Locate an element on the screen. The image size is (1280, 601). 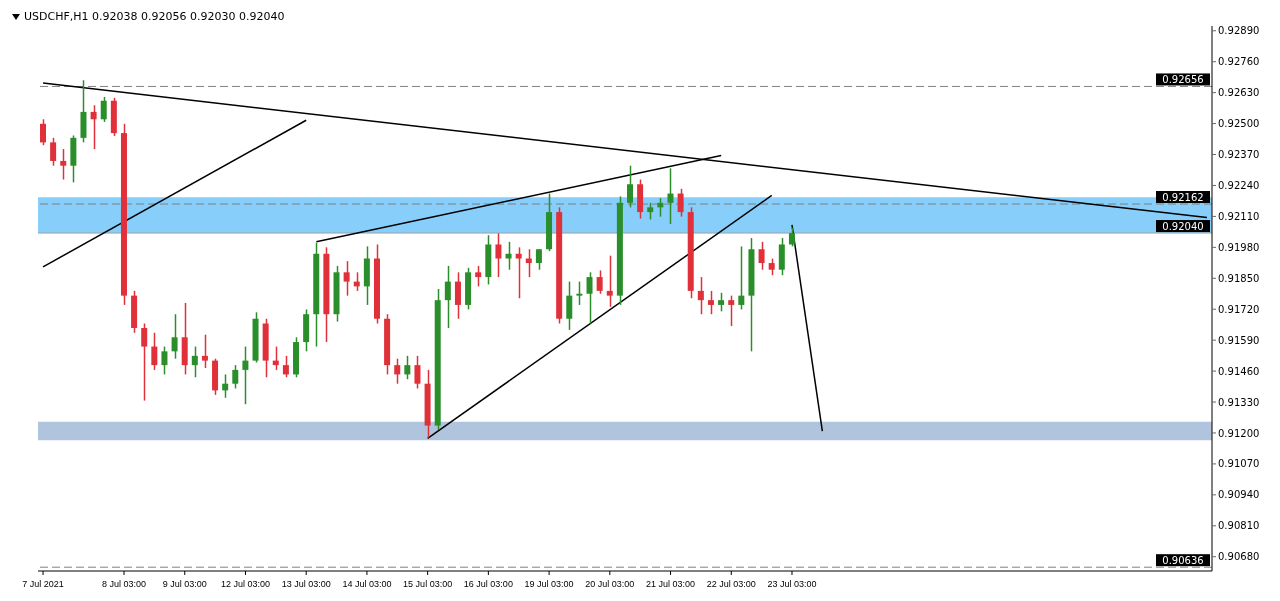
x-tick-label: 21 Jul 03:00 is located at coordinates (671, 584).